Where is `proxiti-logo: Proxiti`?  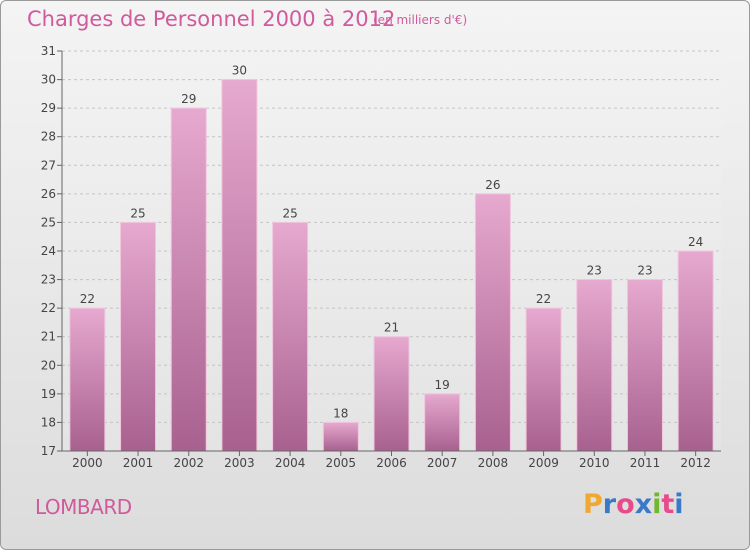 proxiti-logo: Proxiti is located at coordinates (633, 504).